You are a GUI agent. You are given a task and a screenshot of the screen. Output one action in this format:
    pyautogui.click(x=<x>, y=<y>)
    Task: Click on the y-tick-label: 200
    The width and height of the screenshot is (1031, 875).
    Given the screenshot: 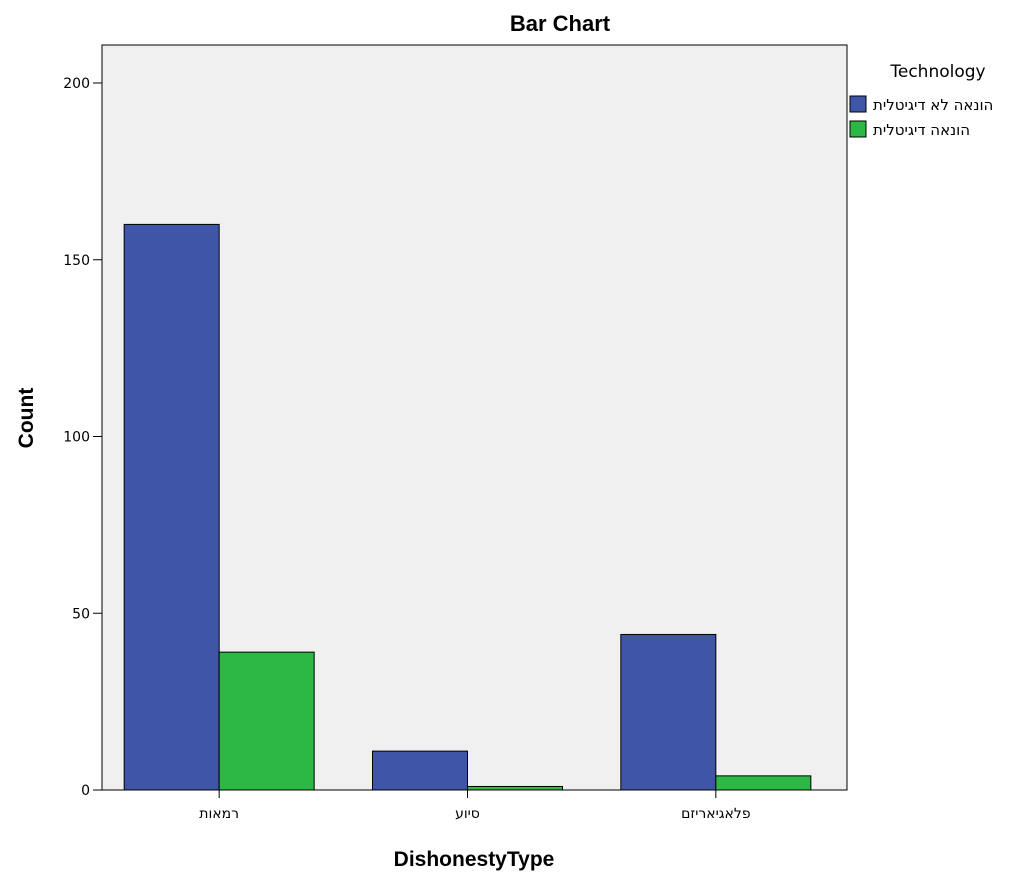 What is the action you would take?
    pyautogui.click(x=76, y=84)
    